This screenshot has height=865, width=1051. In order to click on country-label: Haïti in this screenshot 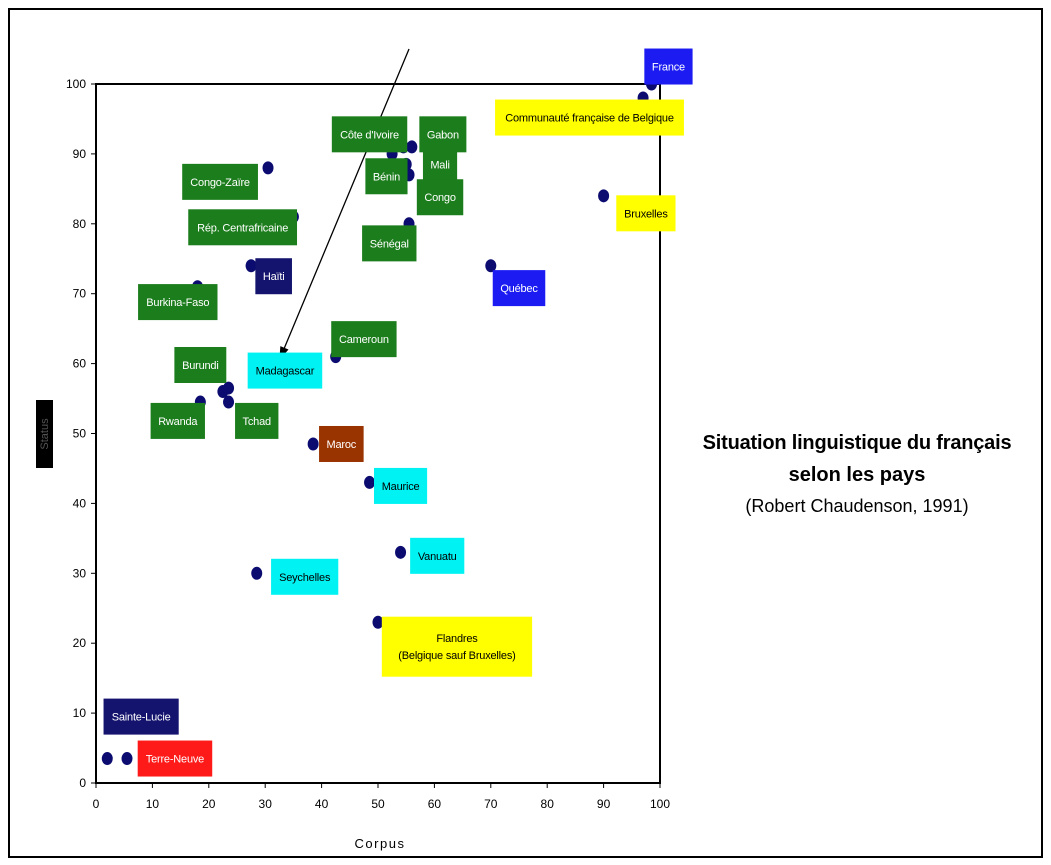, I will do `click(273, 276)`.